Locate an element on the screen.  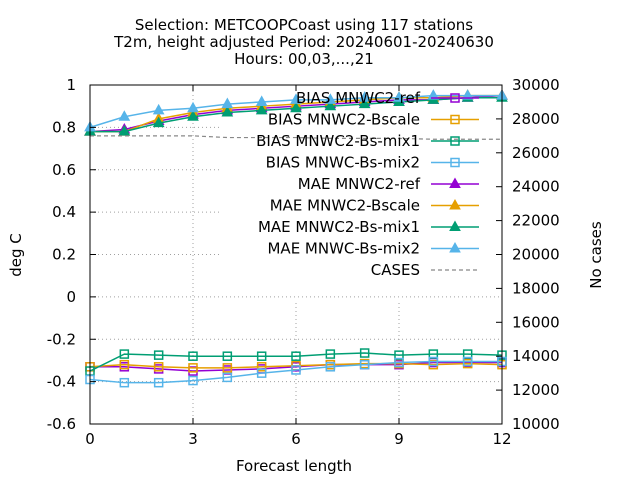
series-bias-mnwc-bs-mix2 is located at coordinates (296, 372).